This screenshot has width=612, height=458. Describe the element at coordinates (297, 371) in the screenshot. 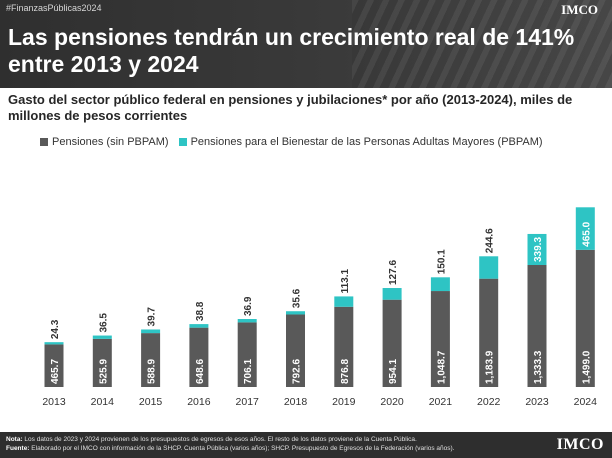

I see `data-label-pensiones-2018: 792.6` at that location.